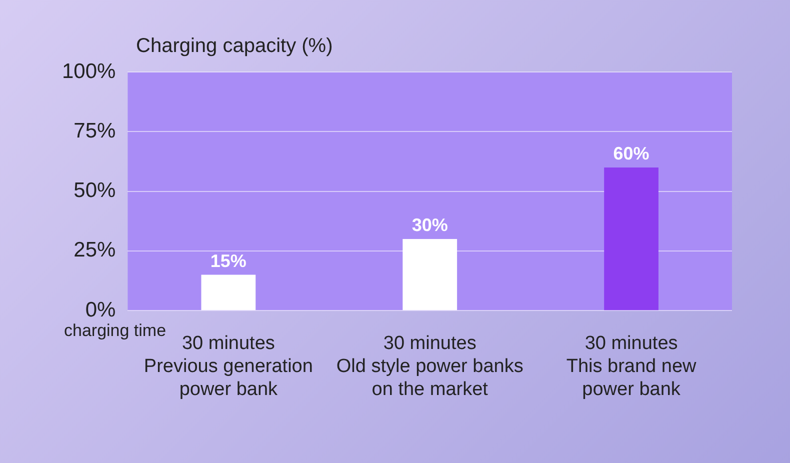 The width and height of the screenshot is (790, 463). I want to click on y-tick-label: 75%, so click(95, 130).